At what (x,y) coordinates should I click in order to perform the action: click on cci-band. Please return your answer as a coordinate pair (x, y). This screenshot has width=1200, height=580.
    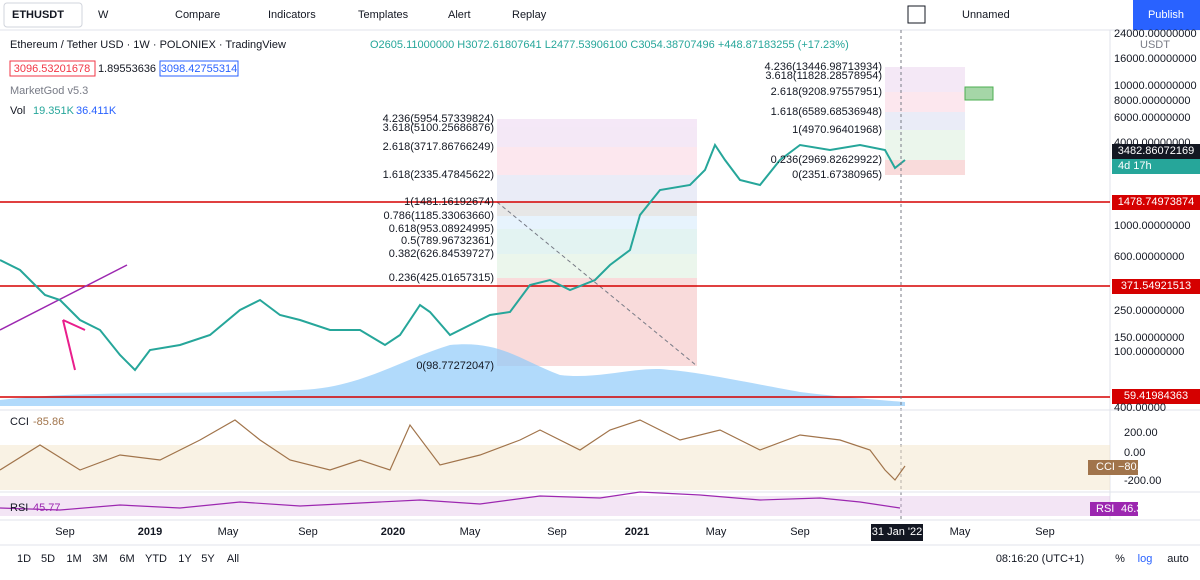
    Looking at the image, I should click on (555, 467).